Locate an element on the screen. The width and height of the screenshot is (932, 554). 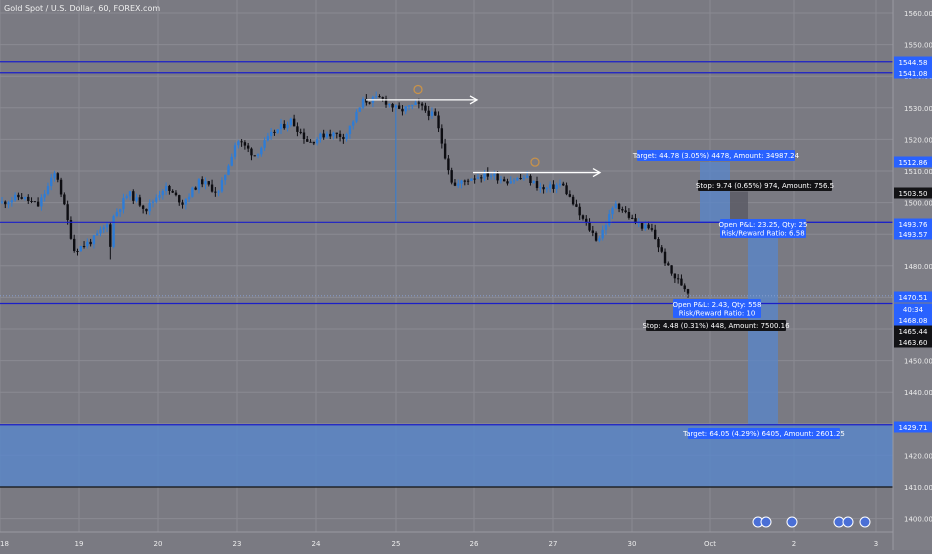
position-note-text: Risk/Reward Ratio: 10 is located at coordinates (717, 314).